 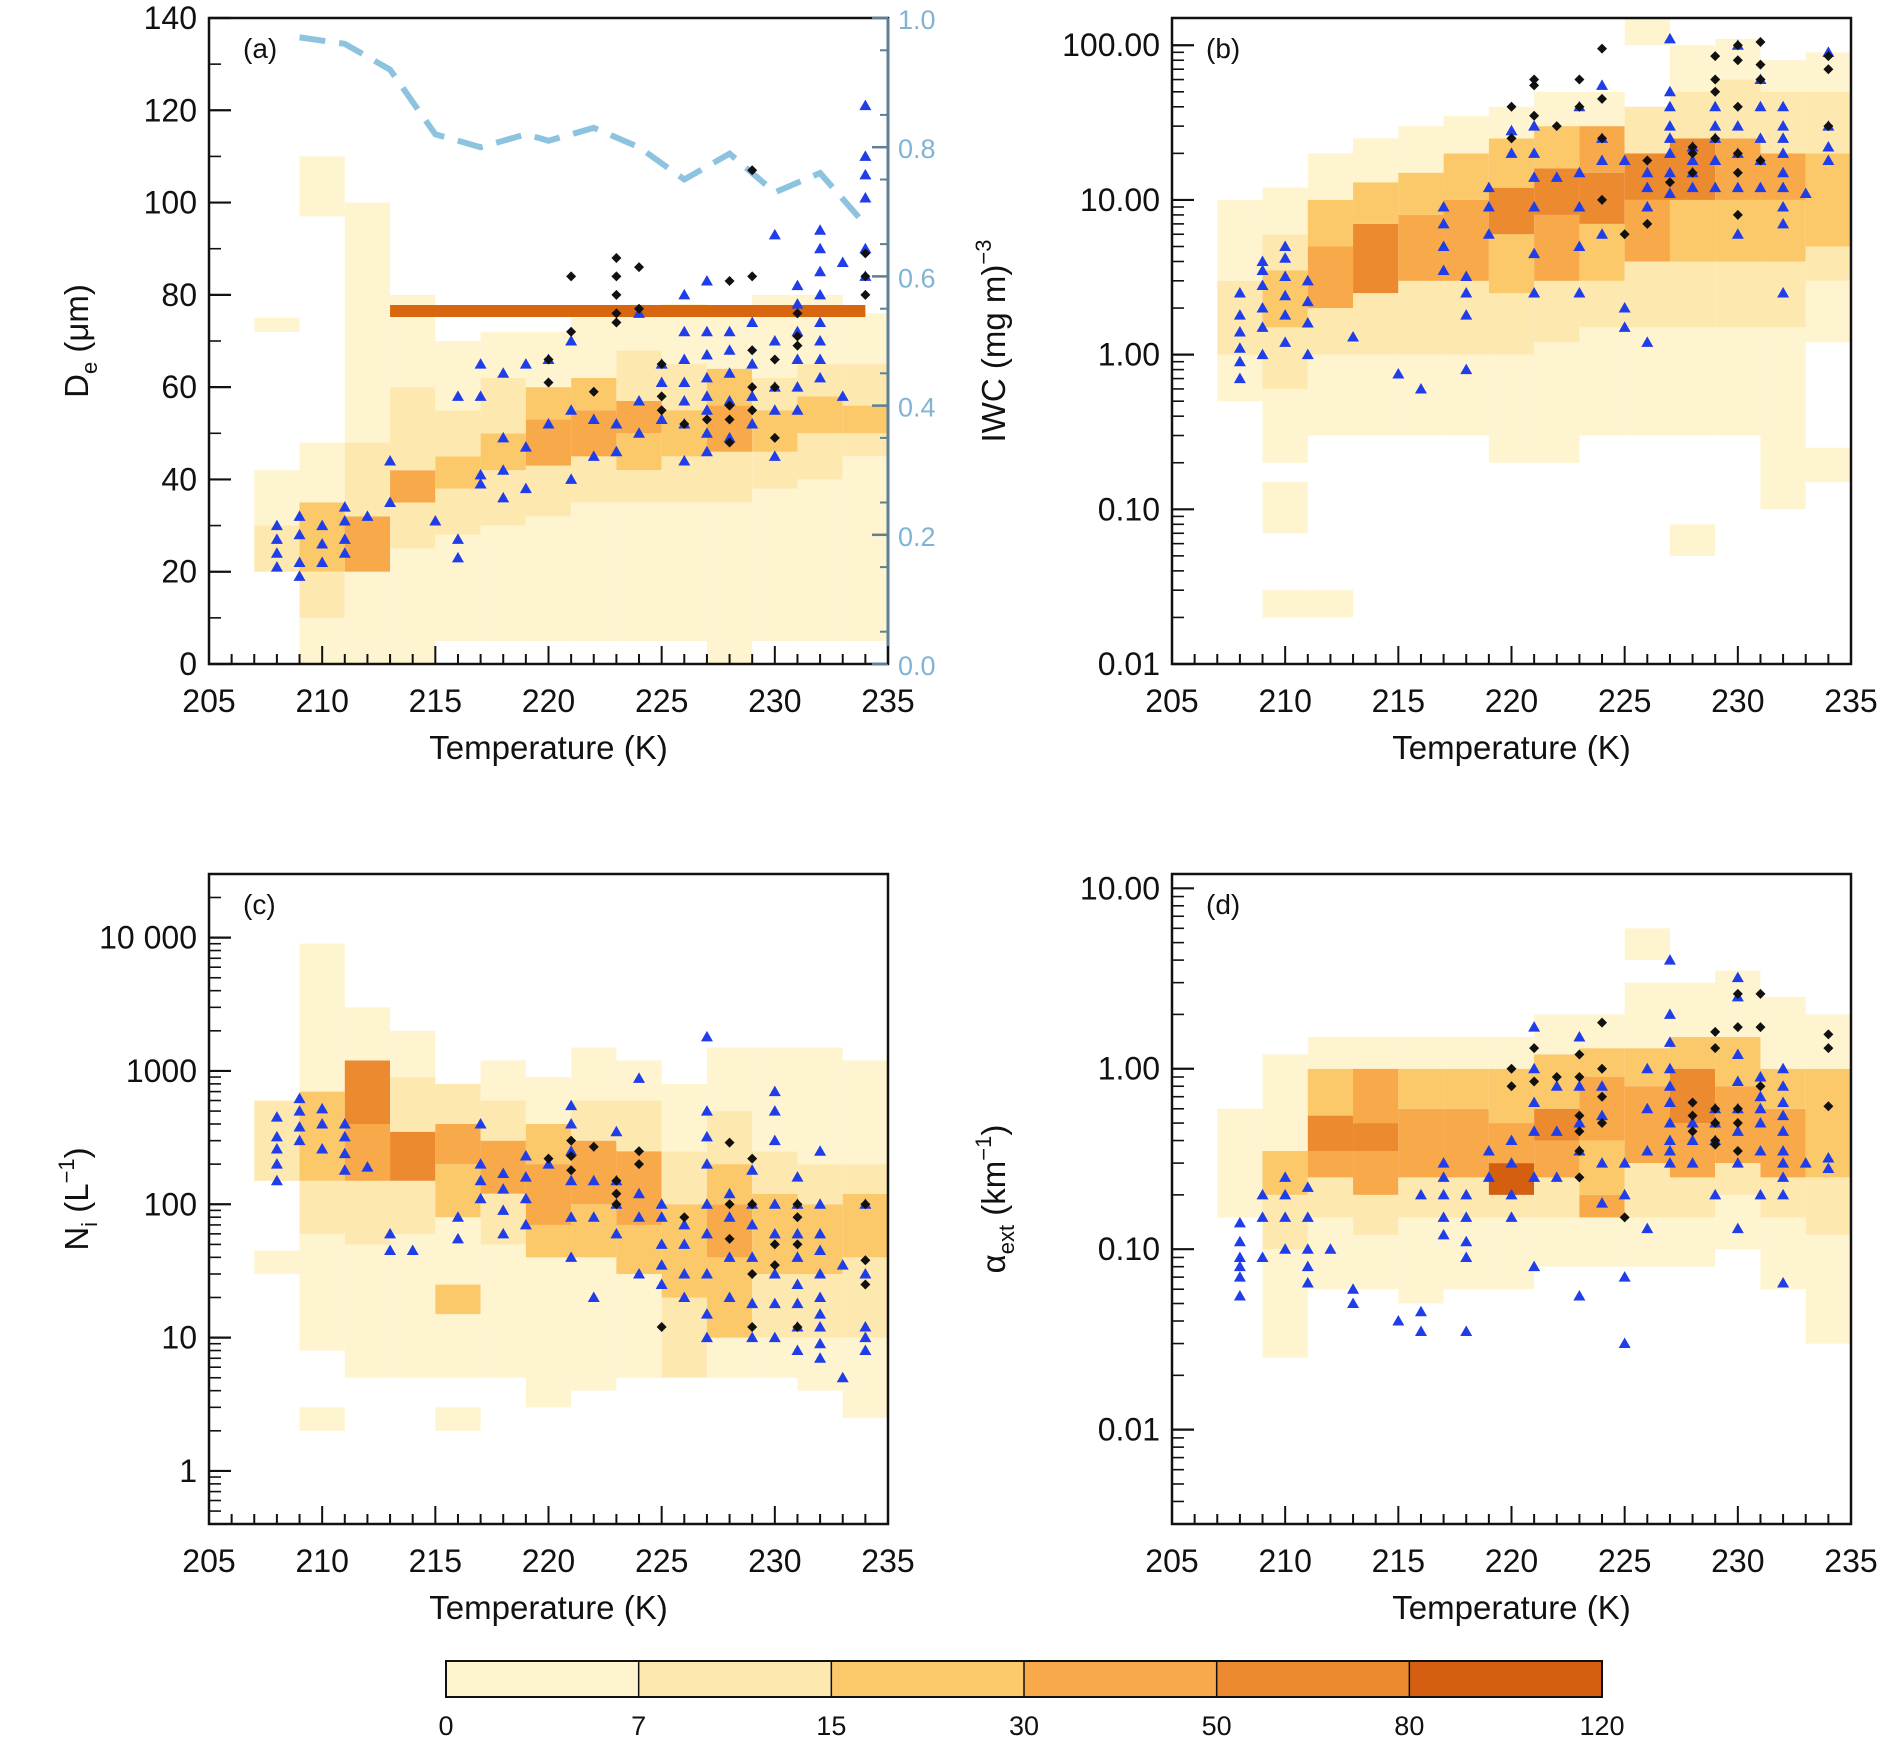 What do you see at coordinates (548, 701) in the screenshot?
I see `x-tick-label: 220` at bounding box center [548, 701].